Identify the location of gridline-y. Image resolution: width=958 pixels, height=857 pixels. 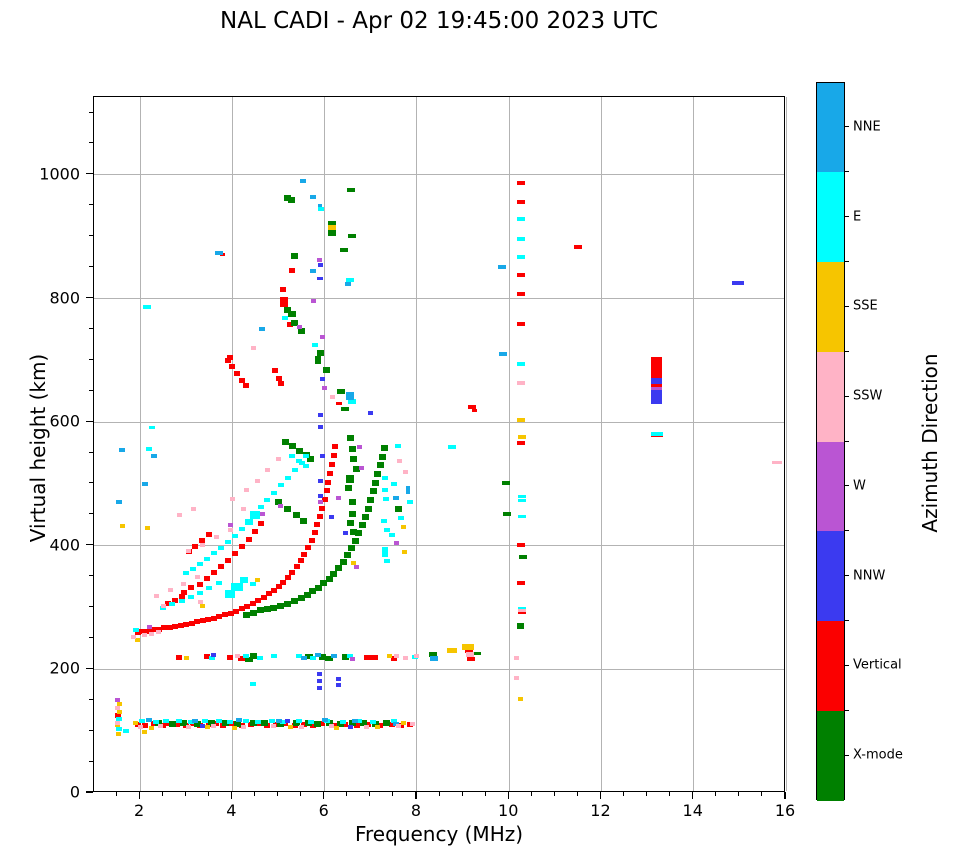
(439, 546).